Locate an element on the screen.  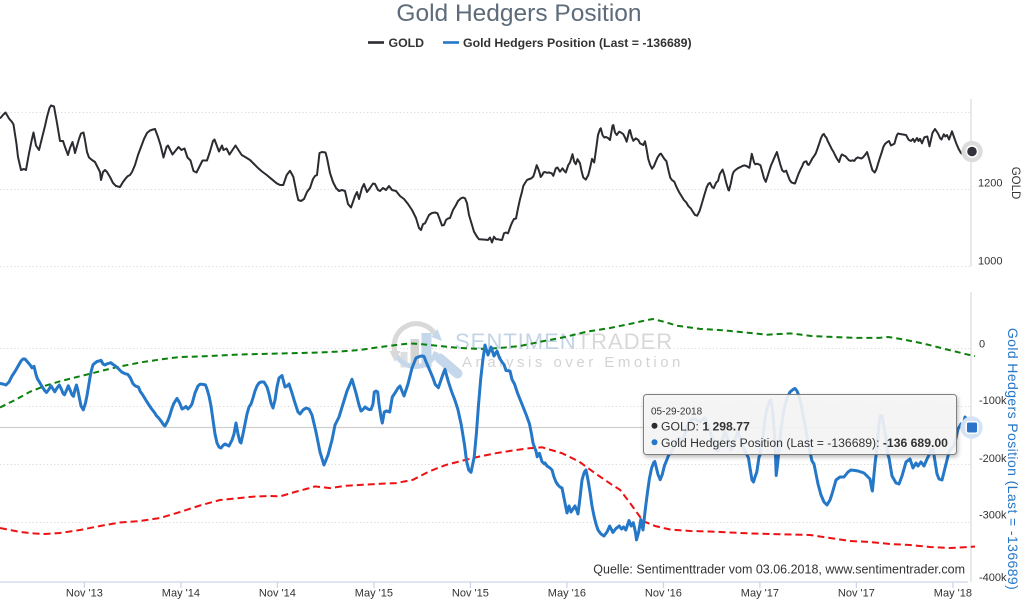
svg-text: GOLD: 1 298.77 is located at coordinates (705, 427).